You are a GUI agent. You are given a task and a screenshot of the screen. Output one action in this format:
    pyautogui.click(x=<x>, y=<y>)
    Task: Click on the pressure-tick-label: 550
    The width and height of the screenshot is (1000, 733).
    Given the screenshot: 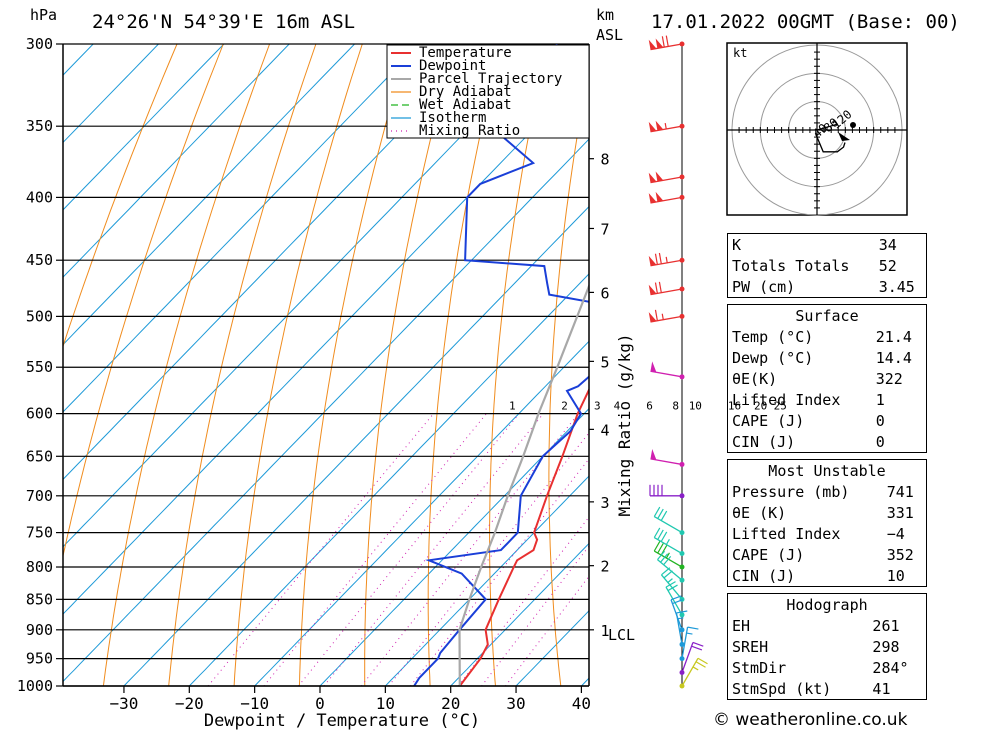 What is the action you would take?
    pyautogui.click(x=39, y=367)
    